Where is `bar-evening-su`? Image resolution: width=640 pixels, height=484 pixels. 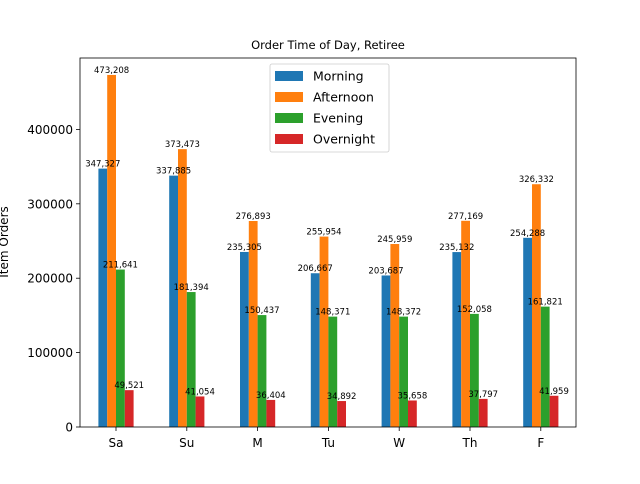
bar-evening-su is located at coordinates (191, 359).